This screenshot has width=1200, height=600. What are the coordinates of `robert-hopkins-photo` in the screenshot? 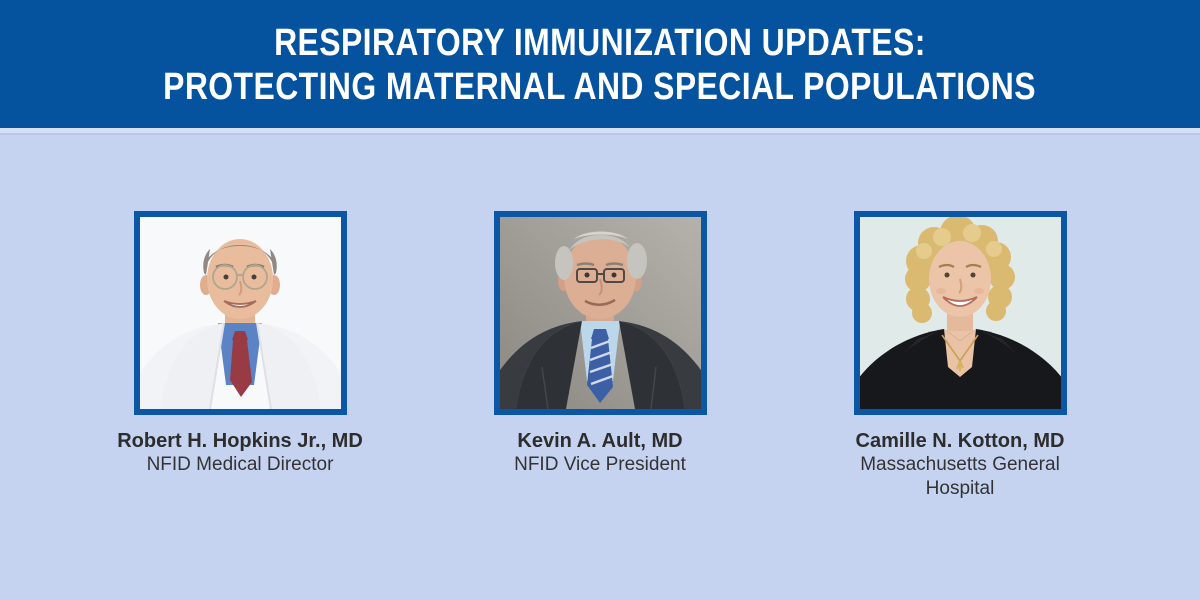 It's located at (240, 313).